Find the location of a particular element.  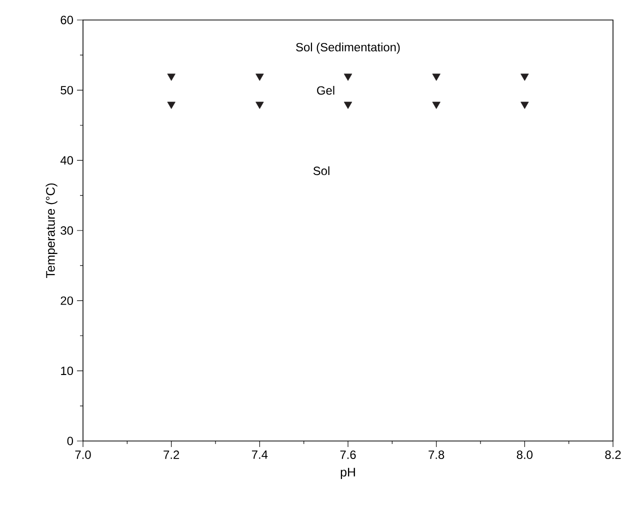

x-tick-label: 7.4 is located at coordinates (260, 454).